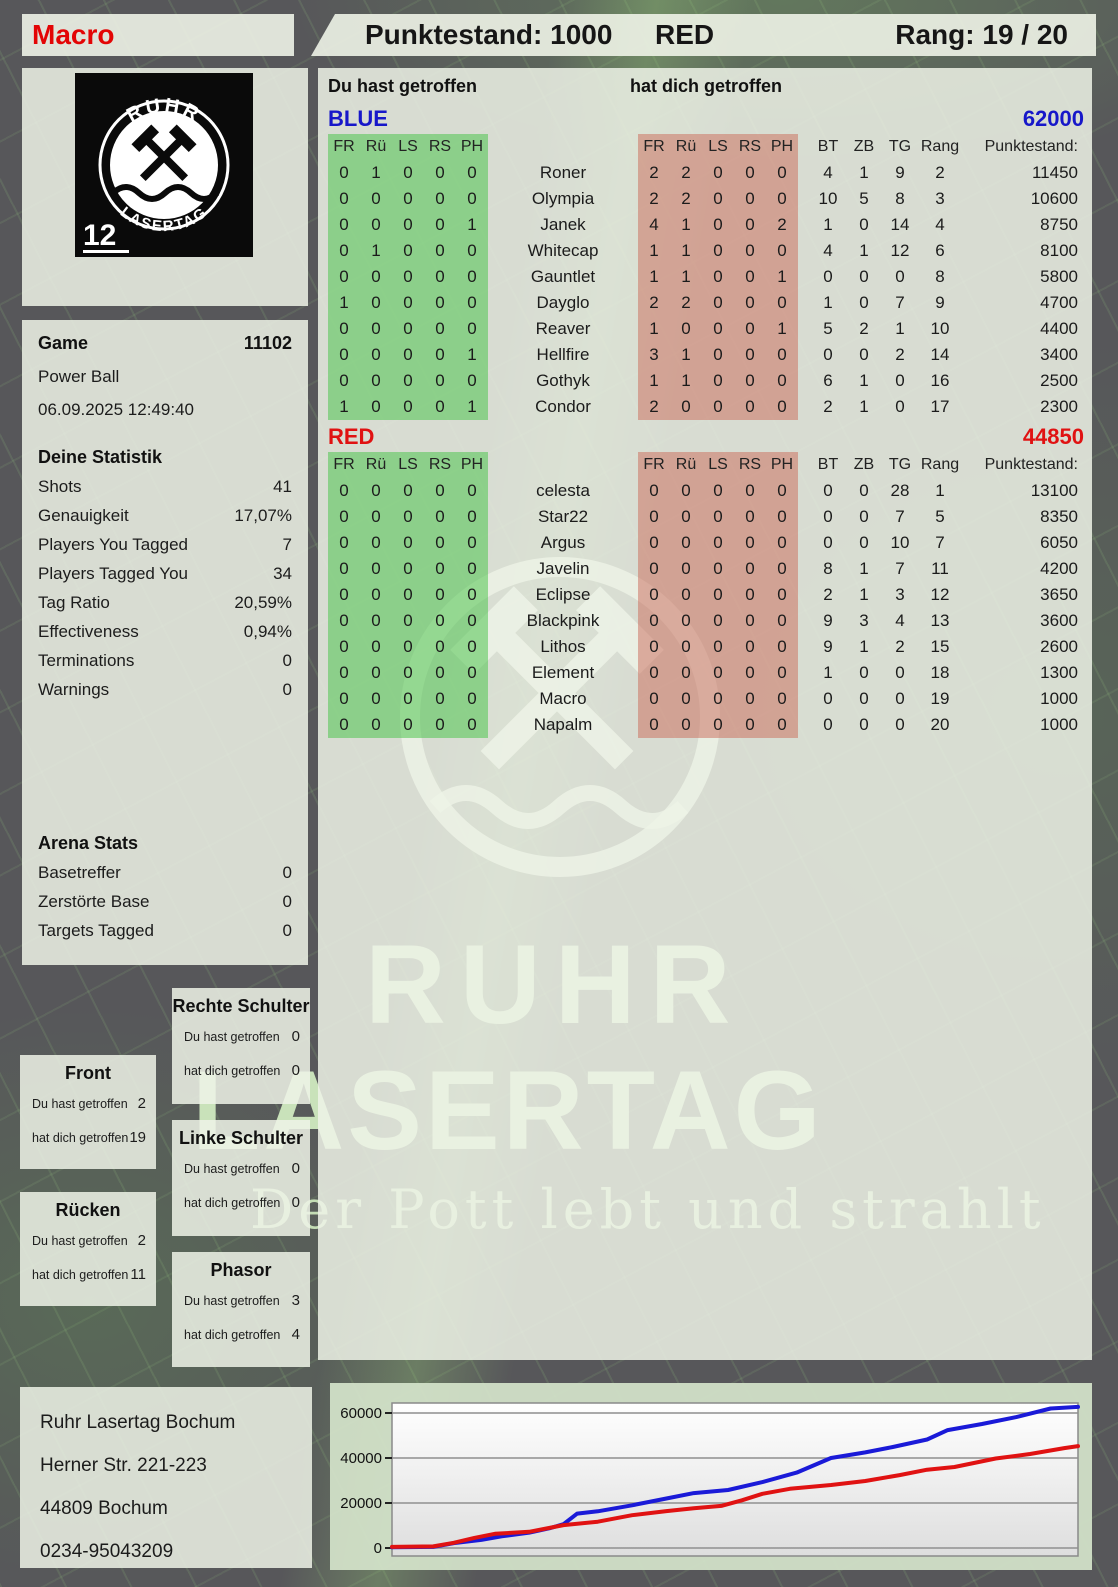 The height and width of the screenshot is (1587, 1118). Describe the element at coordinates (73, 34) in the screenshot. I see `player-name: Macro` at that location.